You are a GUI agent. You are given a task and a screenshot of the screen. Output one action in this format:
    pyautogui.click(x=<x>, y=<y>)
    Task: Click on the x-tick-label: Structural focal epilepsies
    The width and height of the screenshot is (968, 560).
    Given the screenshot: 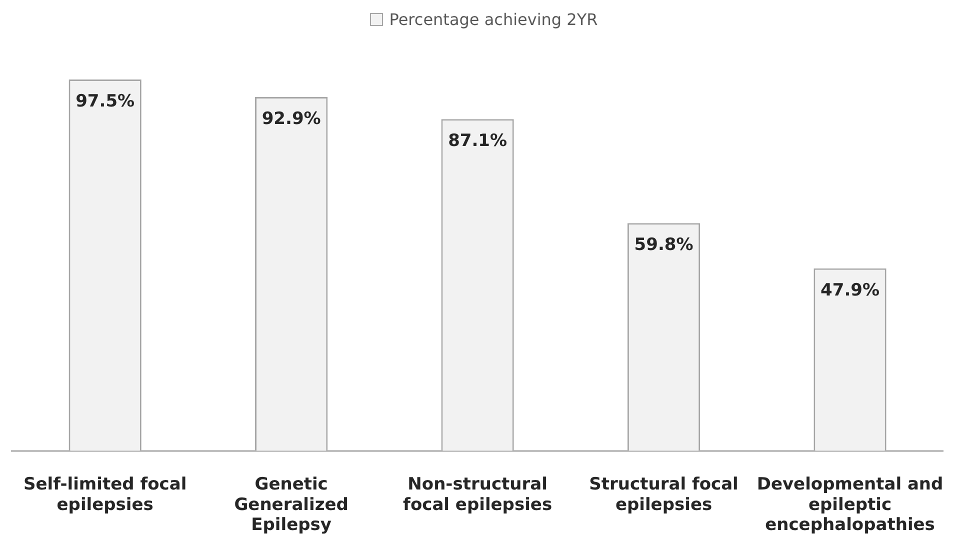 What is the action you would take?
    pyautogui.click(x=663, y=494)
    